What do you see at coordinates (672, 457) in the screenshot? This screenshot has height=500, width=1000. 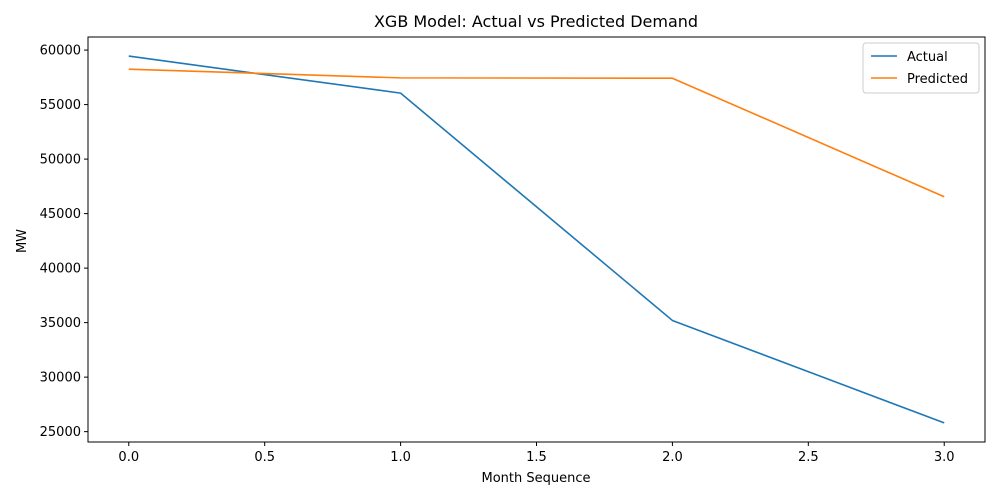 I see `x-tick-label: 2.0` at bounding box center [672, 457].